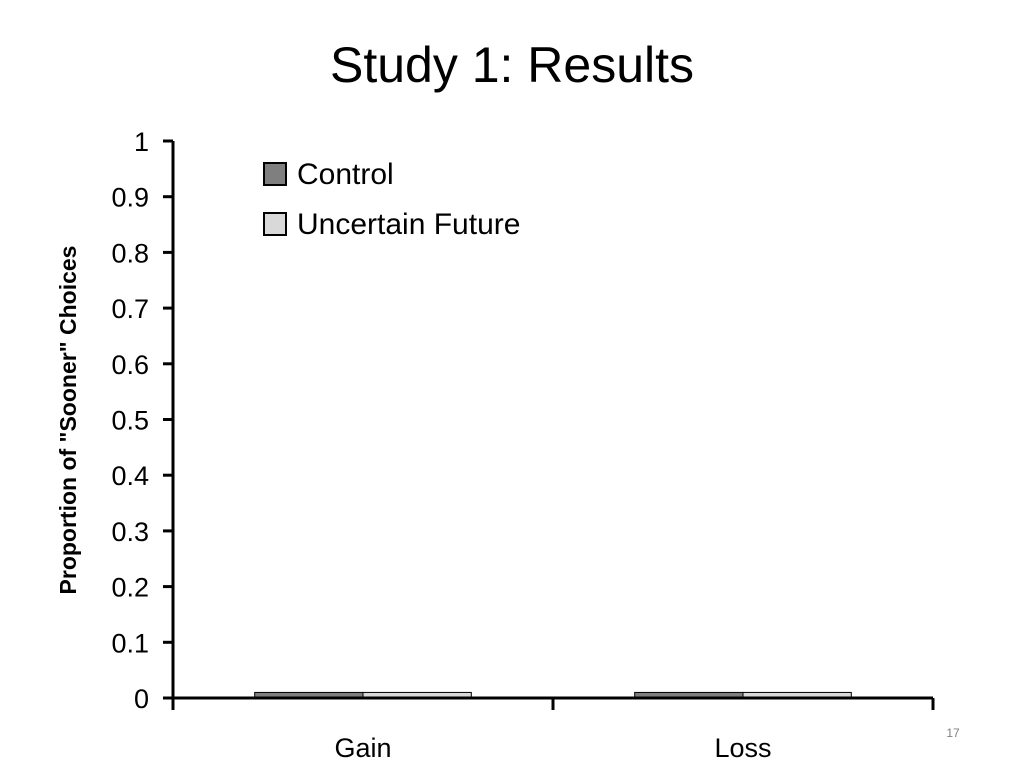 This screenshot has height=768, width=1024. Describe the element at coordinates (68, 420) in the screenshot. I see `y-axis-title: Proportion of "Sooner" Choices` at that location.